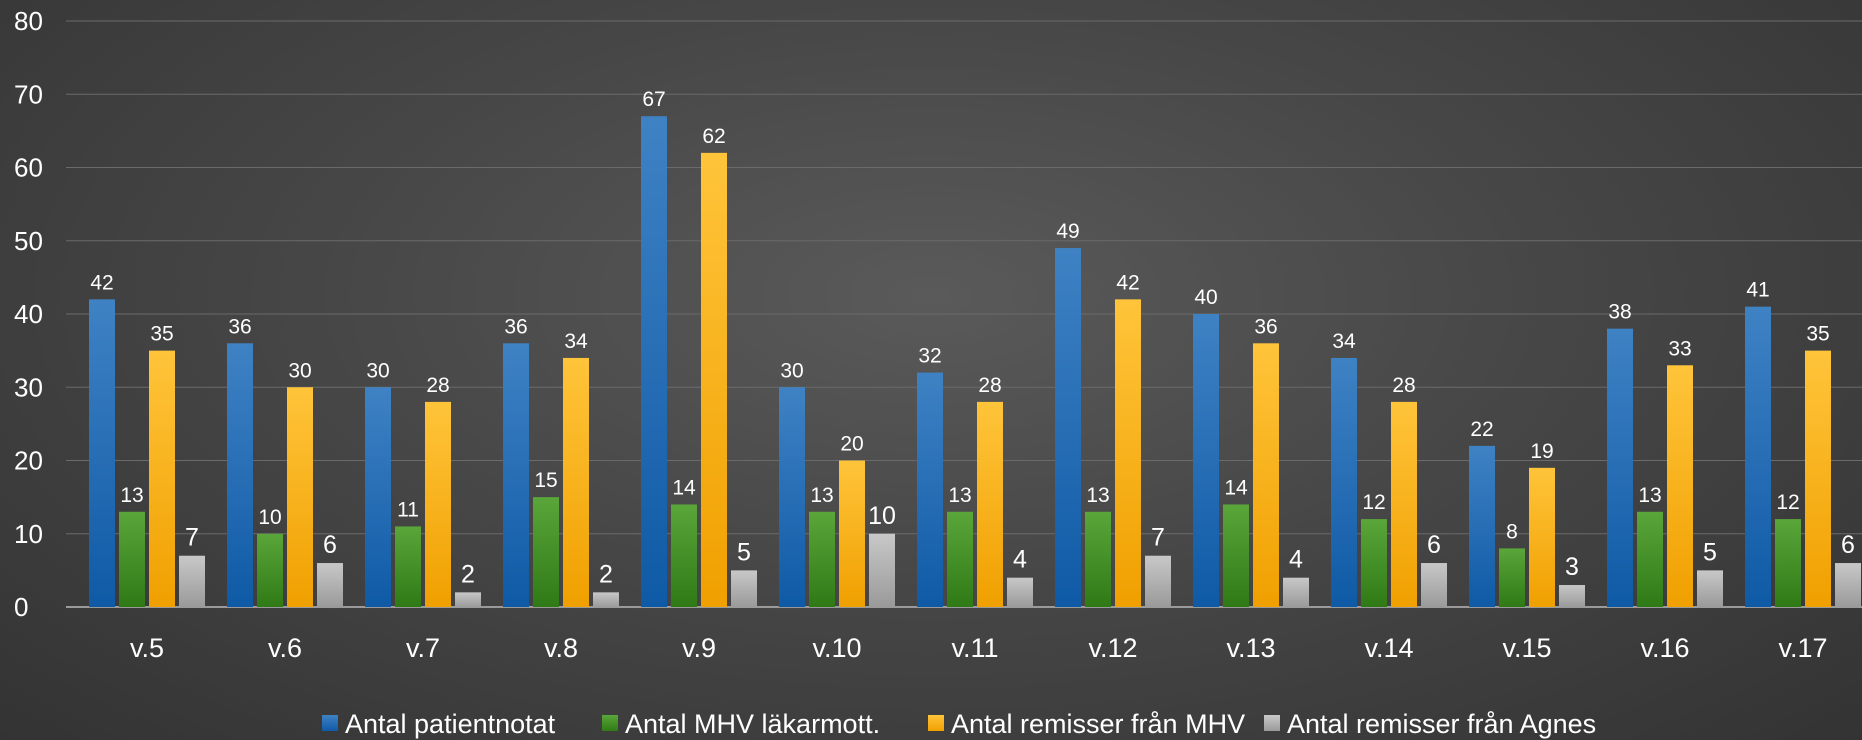 This screenshot has height=740, width=1862. Describe the element at coordinates (1250, 648) in the screenshot. I see `x-category-label: v.13` at that location.